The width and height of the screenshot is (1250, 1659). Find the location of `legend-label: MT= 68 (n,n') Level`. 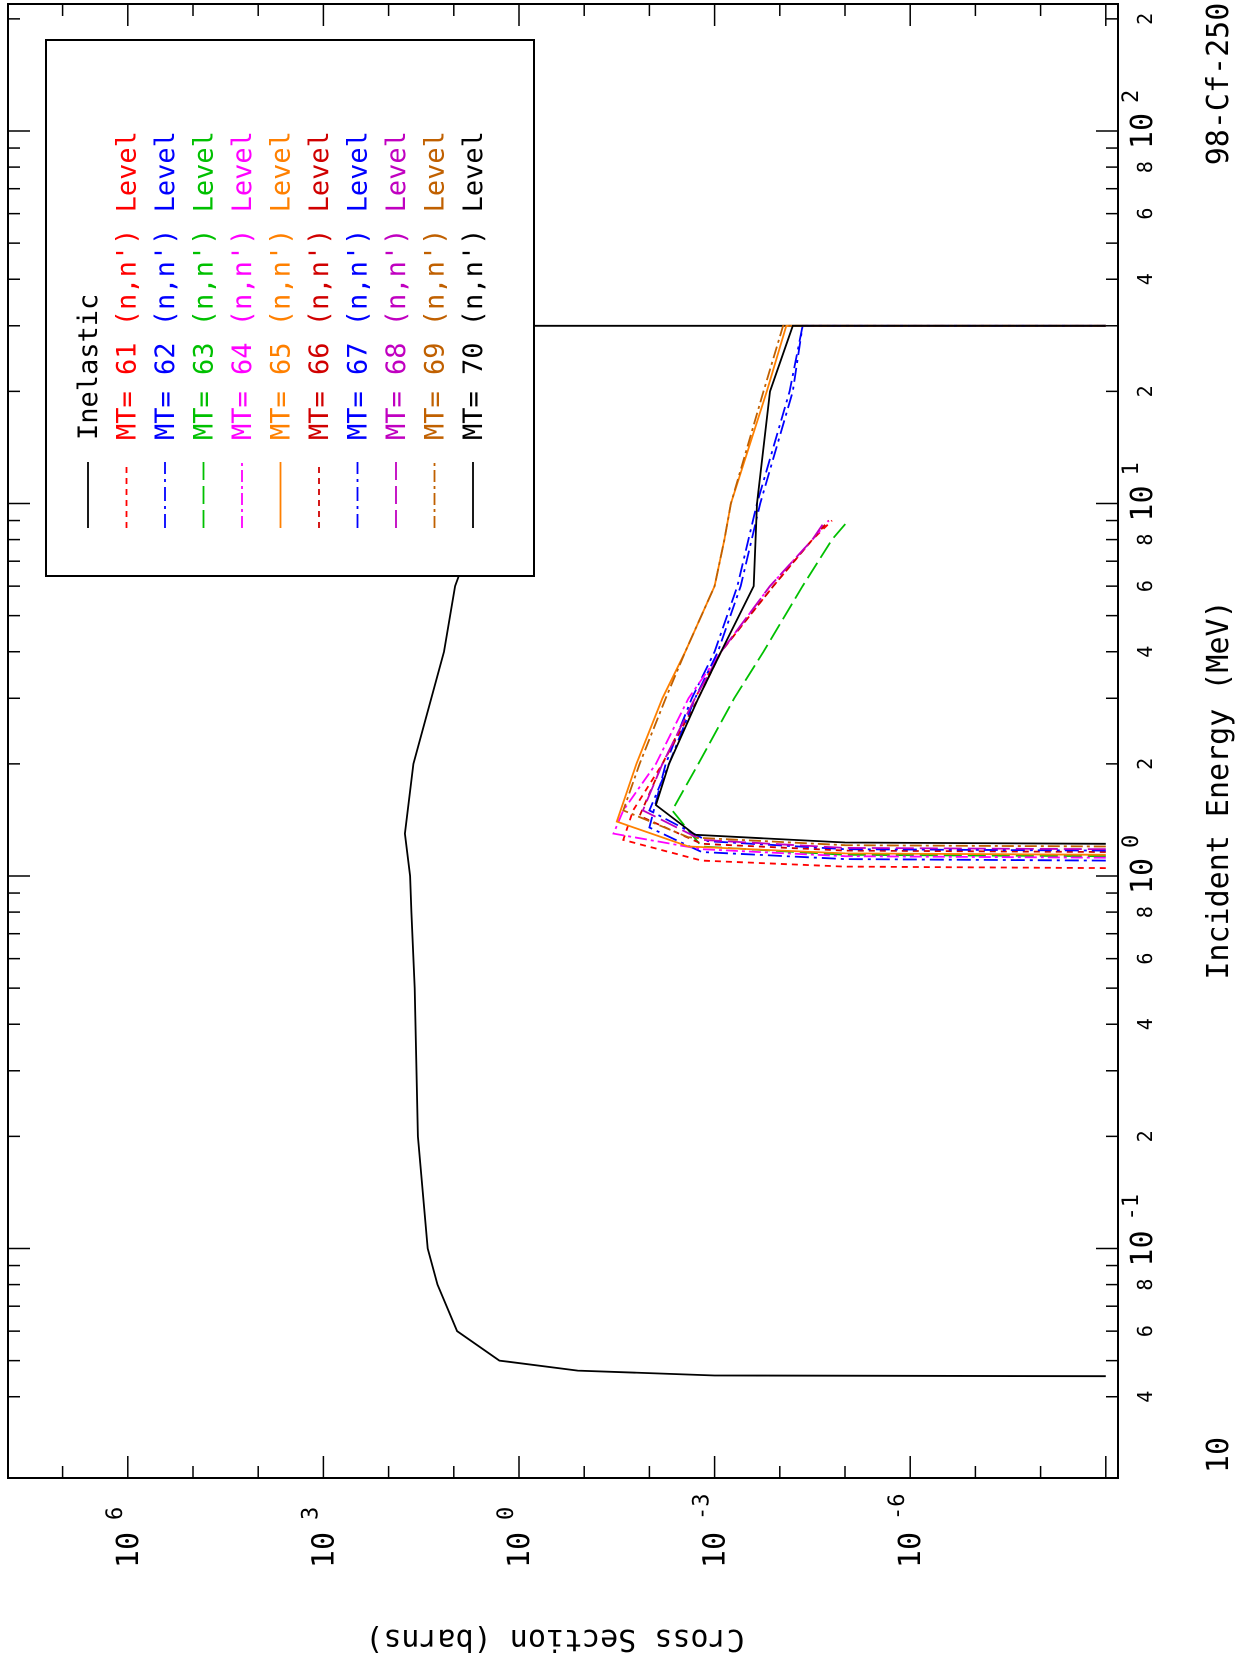

legend-label: MT= 68 (n,n') Level is located at coordinates (396, 285).